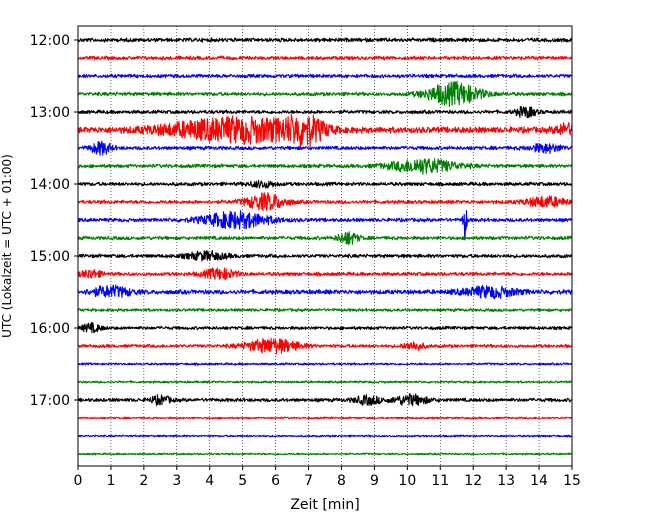  What do you see at coordinates (324, 505) in the screenshot?
I see `x-axis-label: Zeit [min]` at bounding box center [324, 505].